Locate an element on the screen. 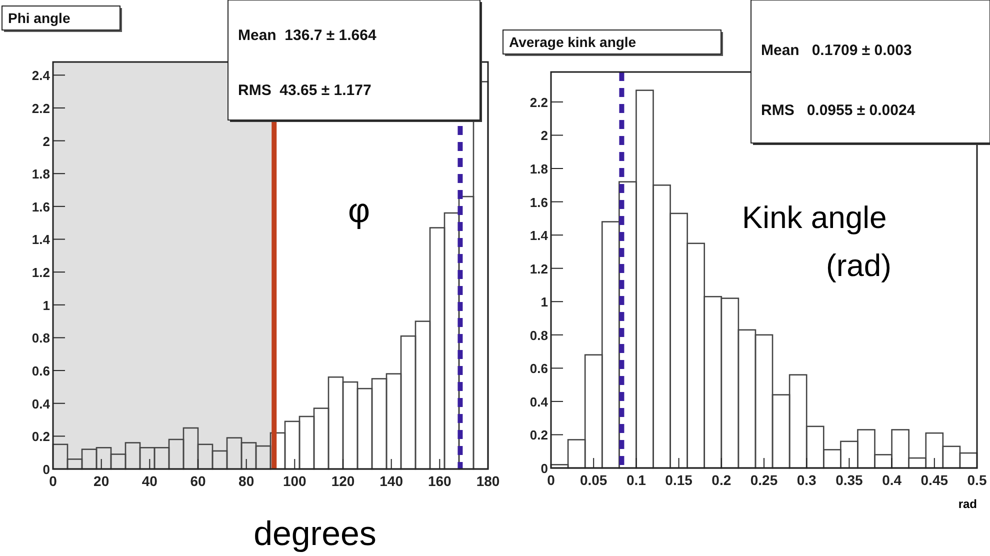 The width and height of the screenshot is (990, 556). statistics-box: Mean 136.7 ± 1.664 RMS 43.65 ± 1.177 is located at coordinates (355, 61).